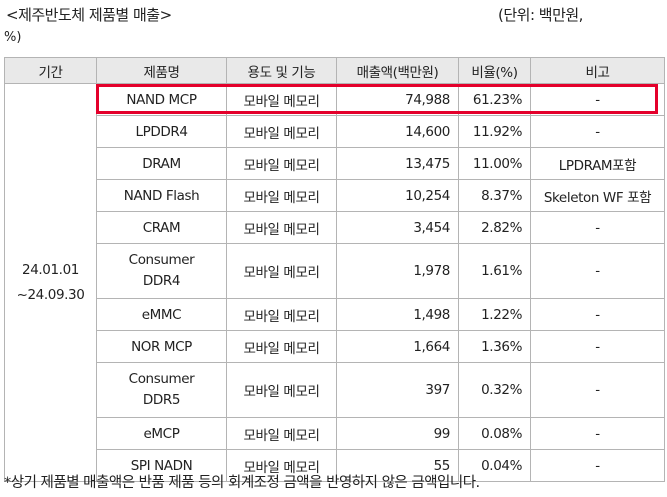 This screenshot has height=497, width=667. I want to click on table-row: SPI NADN 모바일 메모리 55 0.04% -, so click(335, 465).